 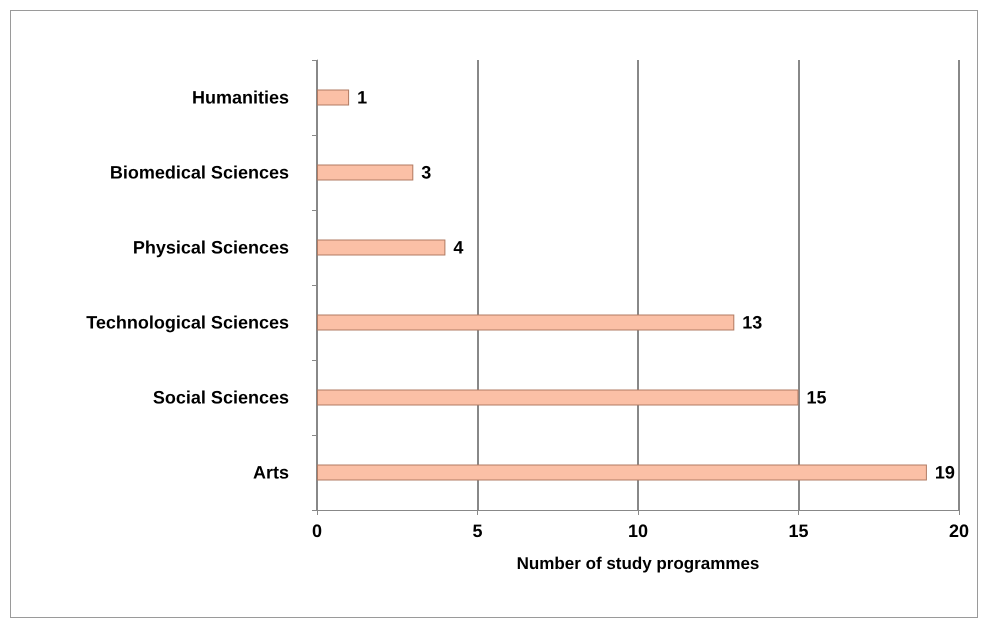 I want to click on y-tick-label: Arts, so click(x=270, y=472).